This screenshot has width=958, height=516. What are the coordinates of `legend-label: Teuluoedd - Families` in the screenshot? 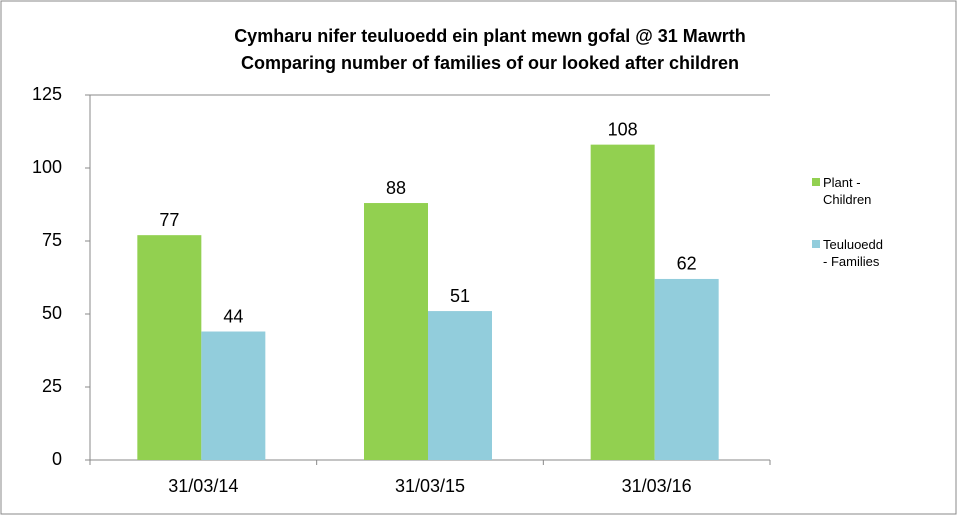 It's located at (853, 253).